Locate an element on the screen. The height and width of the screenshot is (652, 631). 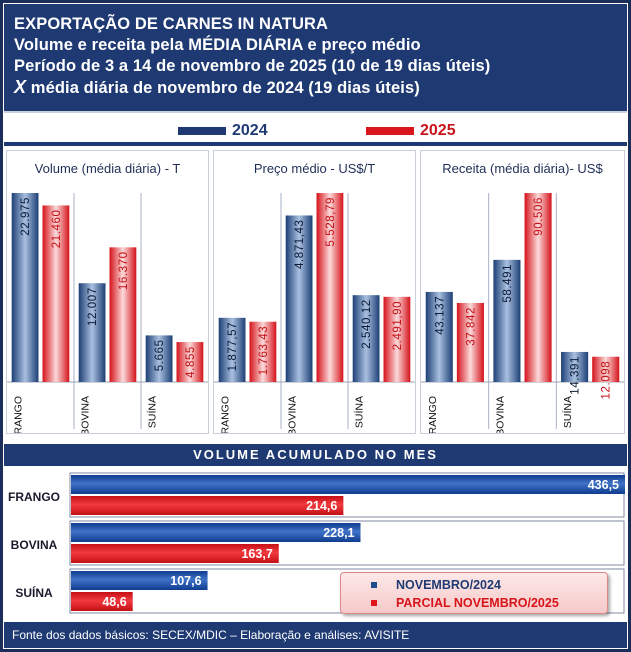
hbar-suina-2024 is located at coordinates (139, 580).